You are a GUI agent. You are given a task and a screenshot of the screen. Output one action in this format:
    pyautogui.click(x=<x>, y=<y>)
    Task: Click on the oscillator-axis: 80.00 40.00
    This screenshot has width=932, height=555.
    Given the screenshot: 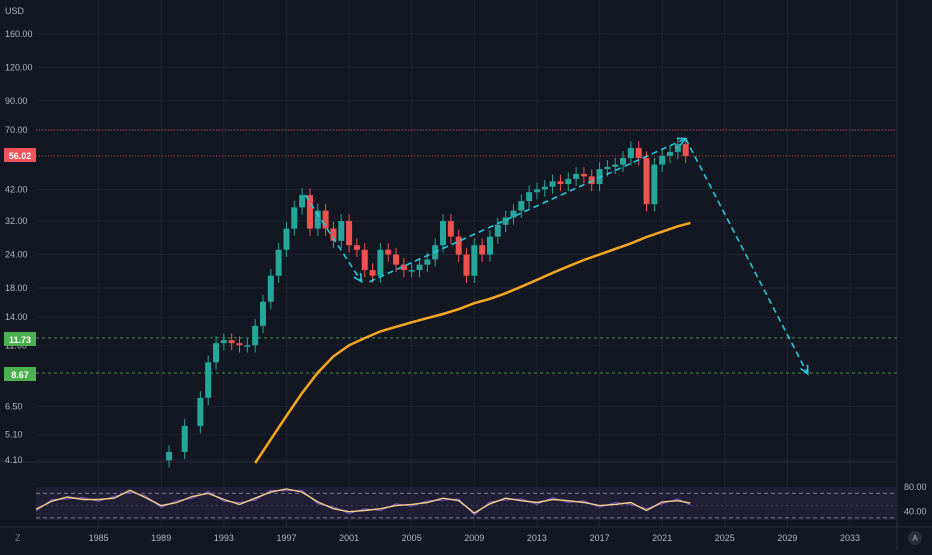 What is the action you would take?
    pyautogui.click(x=915, y=499)
    